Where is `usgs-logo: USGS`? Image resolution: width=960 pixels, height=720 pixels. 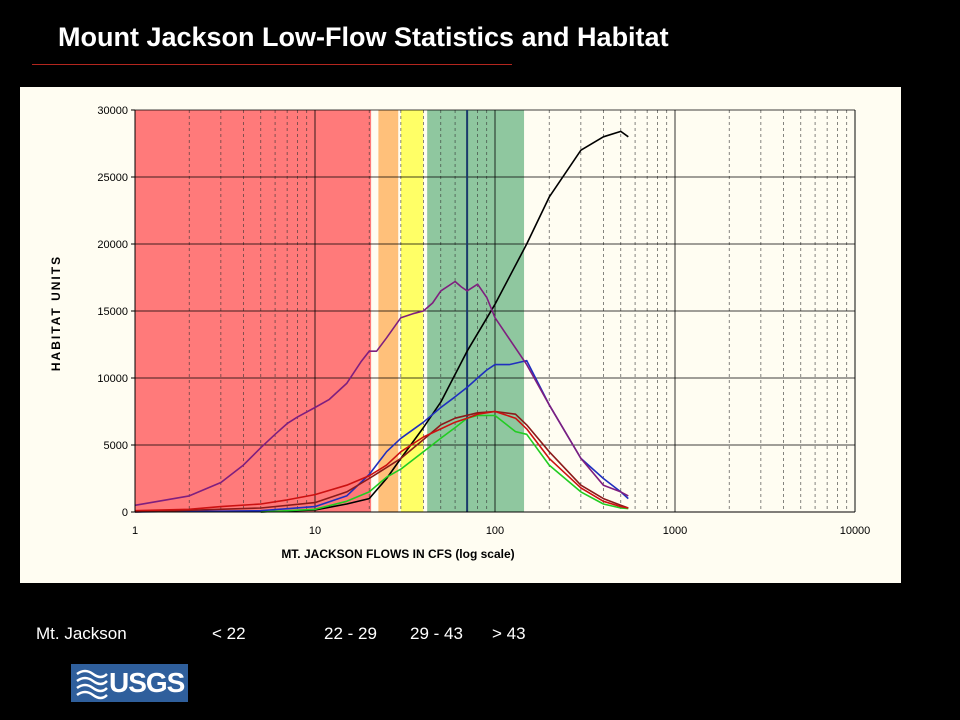
usgs-logo: USGS is located at coordinates (129, 683).